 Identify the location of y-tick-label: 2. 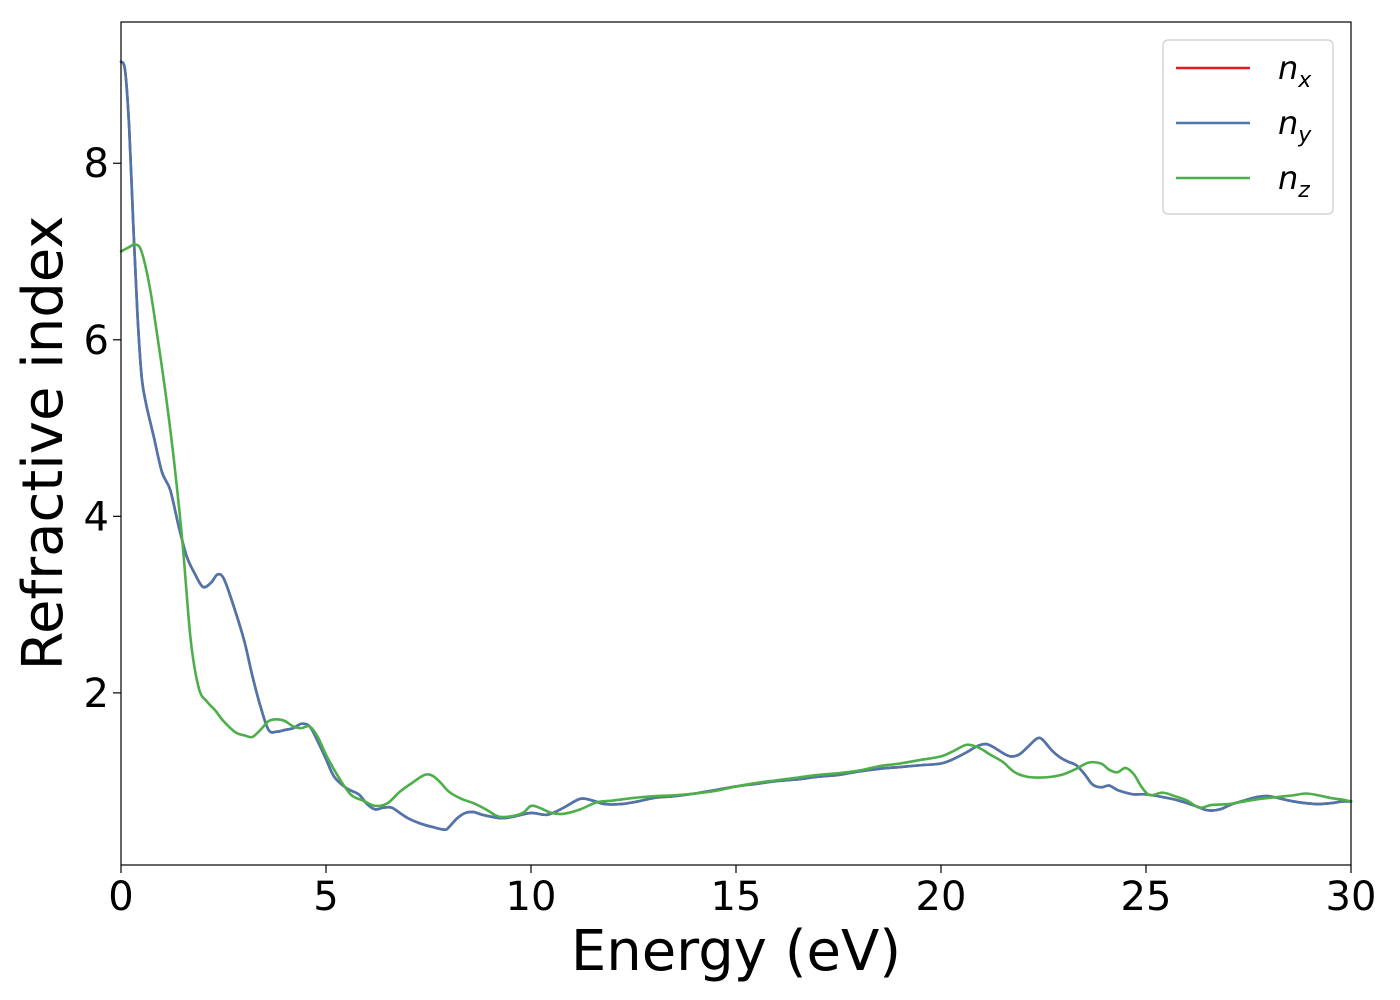
(96, 694).